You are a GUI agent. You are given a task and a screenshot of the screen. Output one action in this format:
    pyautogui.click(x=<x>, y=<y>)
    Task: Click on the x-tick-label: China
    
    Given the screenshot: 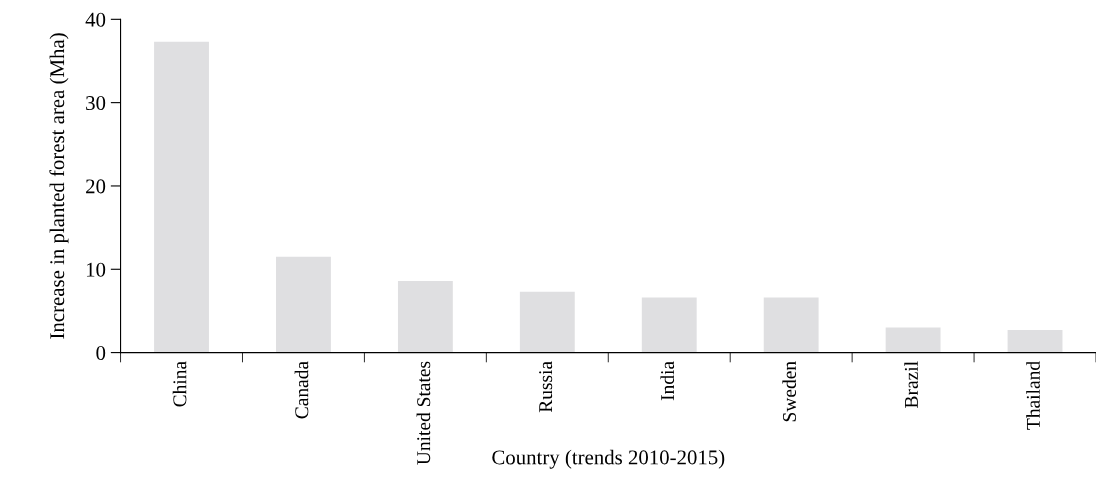 What is the action you would take?
    pyautogui.click(x=179, y=384)
    